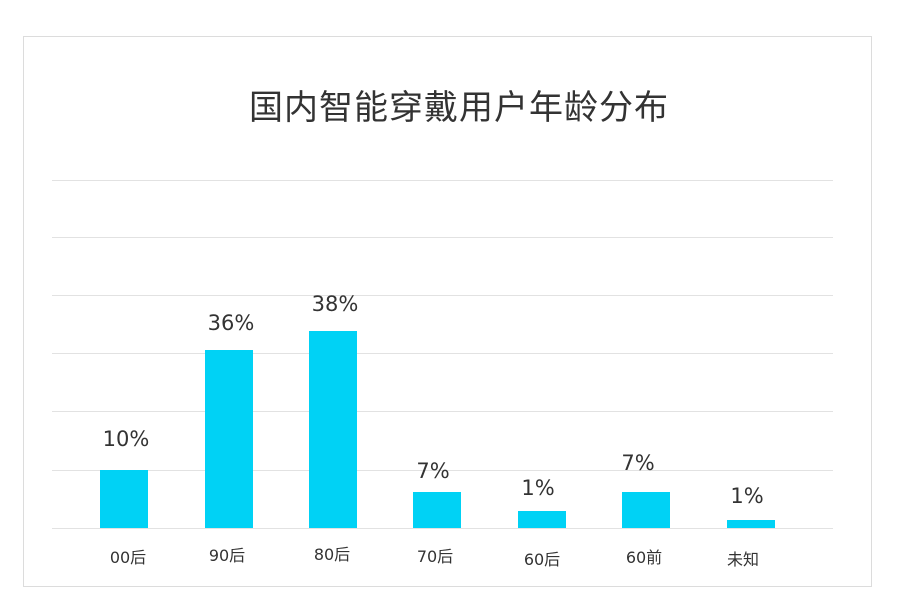 The height and width of the screenshot is (612, 898). What do you see at coordinates (227, 555) in the screenshot?
I see `category-label: 90后` at bounding box center [227, 555].